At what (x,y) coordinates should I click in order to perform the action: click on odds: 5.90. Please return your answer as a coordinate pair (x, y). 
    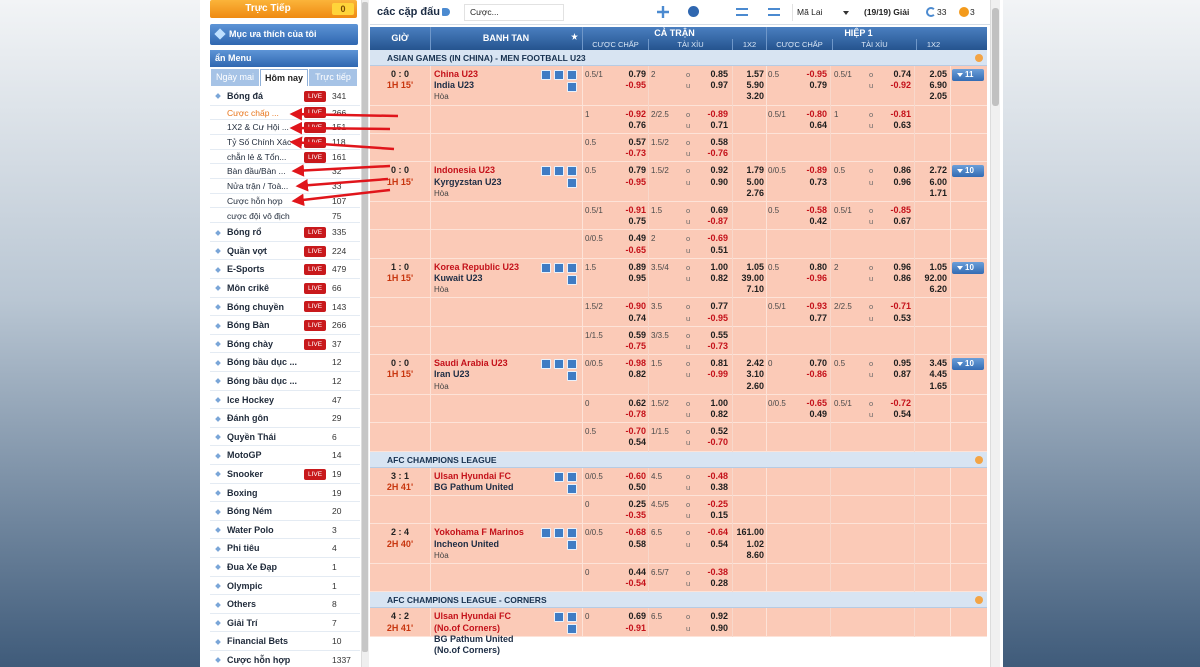
    Looking at the image, I should click on (755, 85).